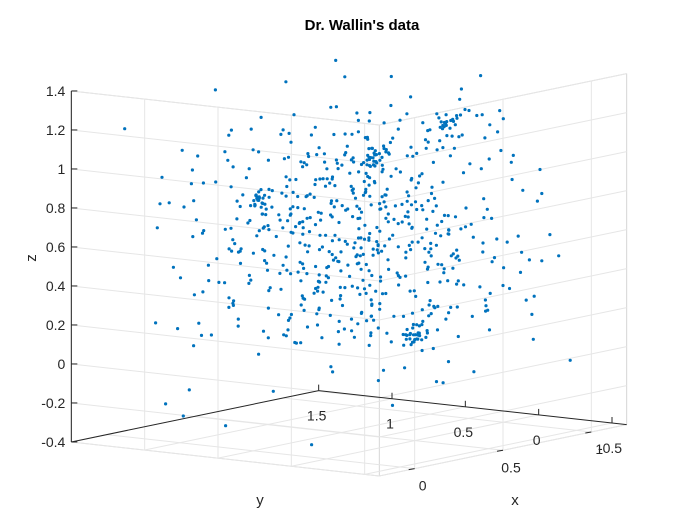  Describe the element at coordinates (56, 325) in the screenshot. I see `z-tick-label: 0.2` at that location.